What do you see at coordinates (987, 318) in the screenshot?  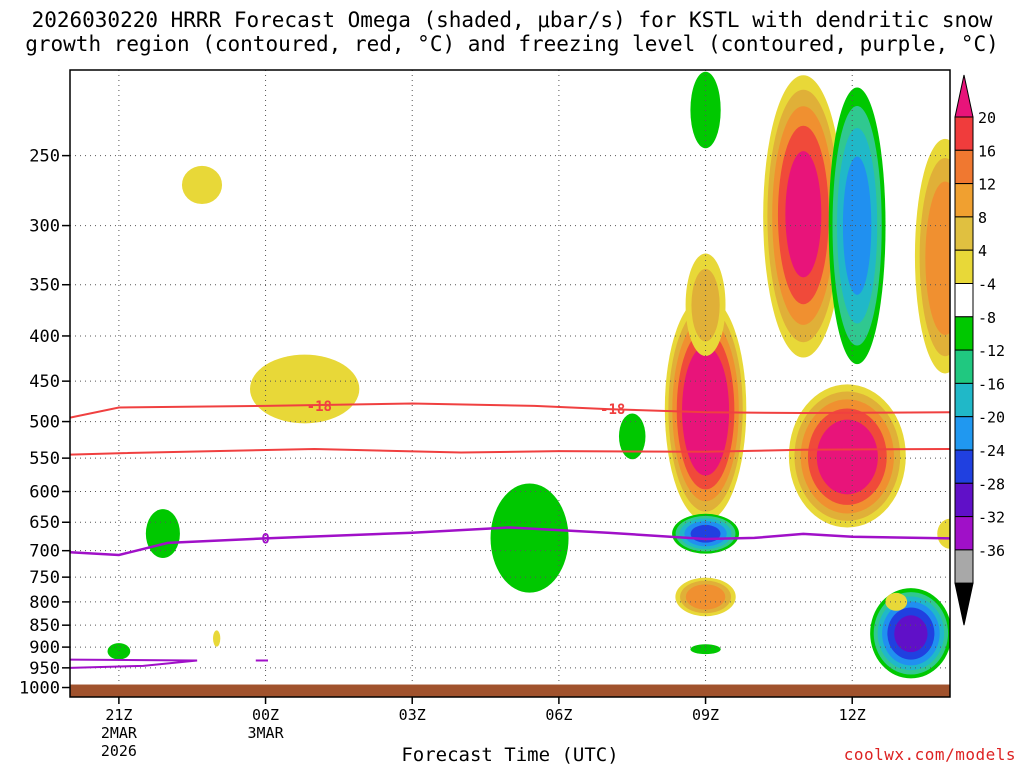 I see `colorbar-label: -8` at bounding box center [987, 318].